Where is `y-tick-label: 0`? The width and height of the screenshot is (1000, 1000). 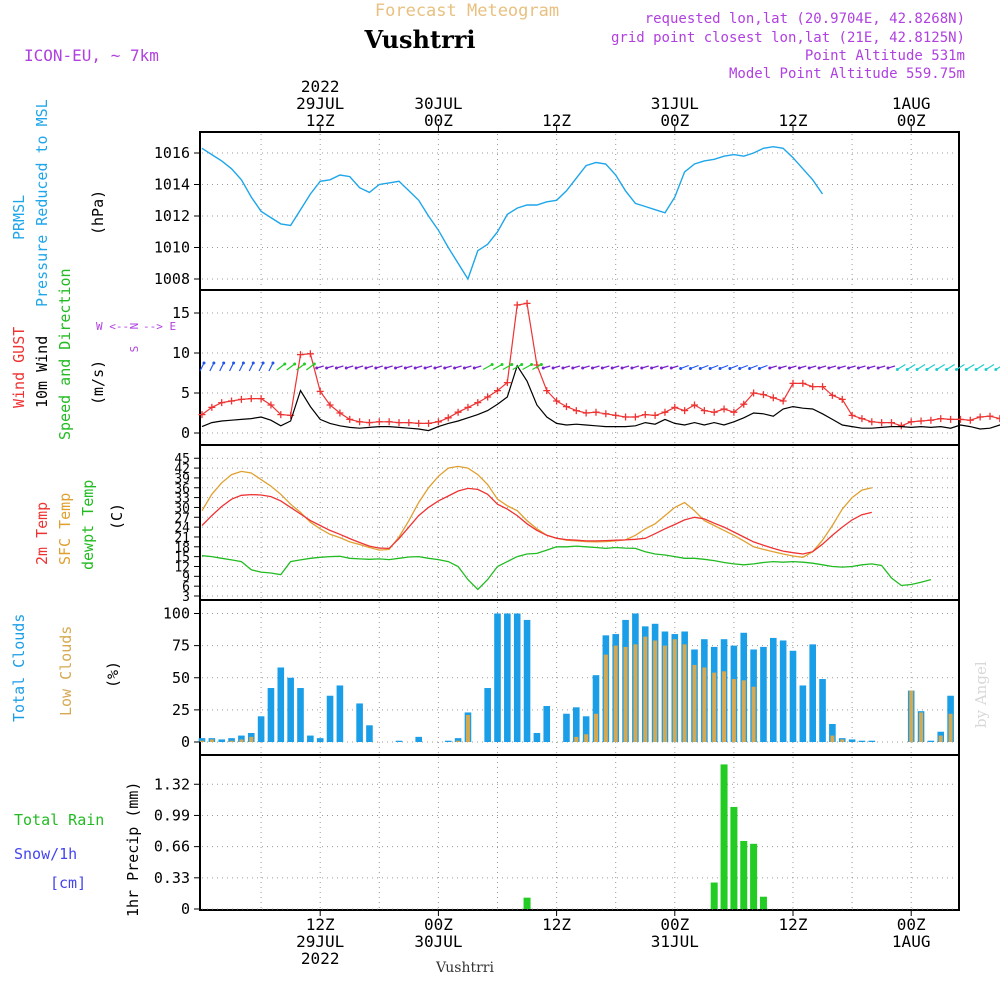
y-tick-label: 0 is located at coordinates (185, 909).